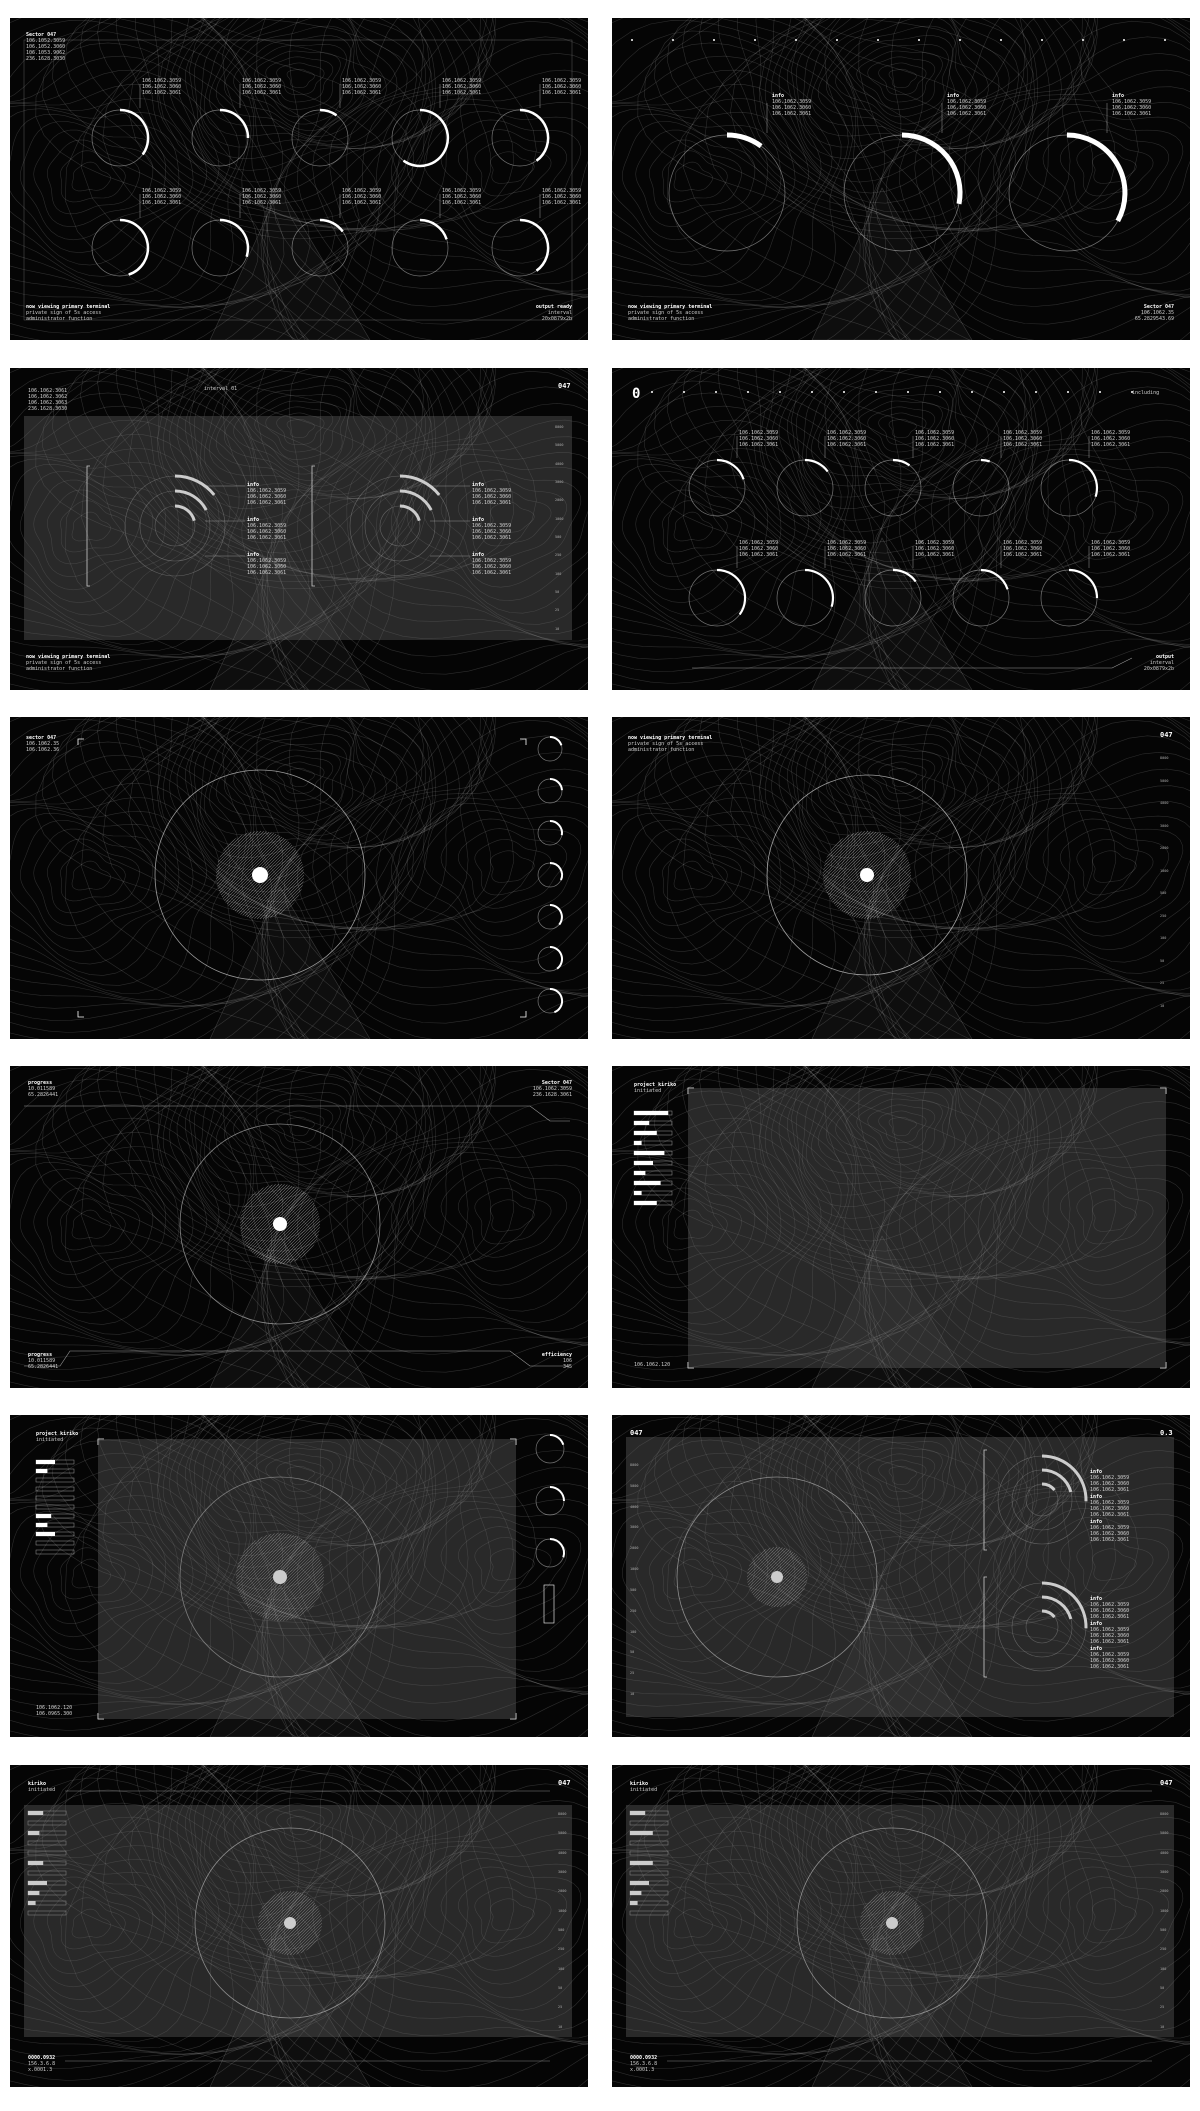 Image resolution: width=1200 pixels, height=2111 pixels. Describe the element at coordinates (42, 2064) in the screenshot. I see `readout-text: 0000.0932 156.3.6.8 x.0001.3` at that location.